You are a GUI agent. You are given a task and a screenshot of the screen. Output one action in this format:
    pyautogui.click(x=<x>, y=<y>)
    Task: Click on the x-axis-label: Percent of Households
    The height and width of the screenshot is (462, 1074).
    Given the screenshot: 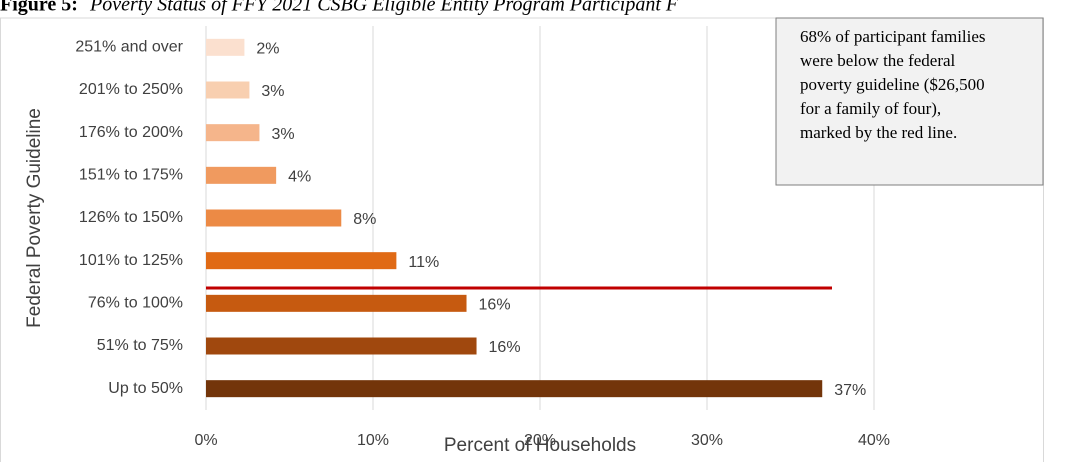 What is the action you would take?
    pyautogui.click(x=540, y=445)
    